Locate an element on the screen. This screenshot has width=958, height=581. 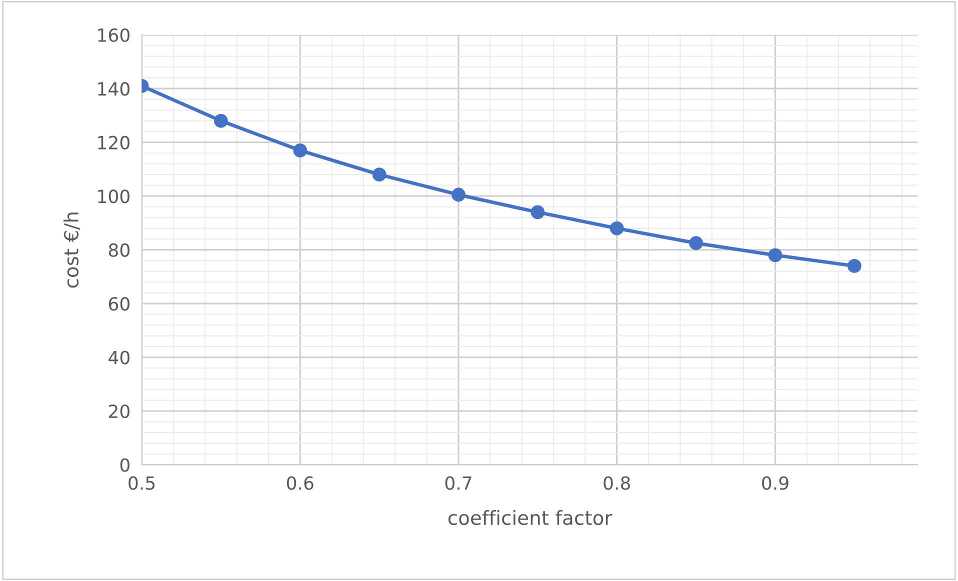
y-tick-label: 40 is located at coordinates (119, 357).